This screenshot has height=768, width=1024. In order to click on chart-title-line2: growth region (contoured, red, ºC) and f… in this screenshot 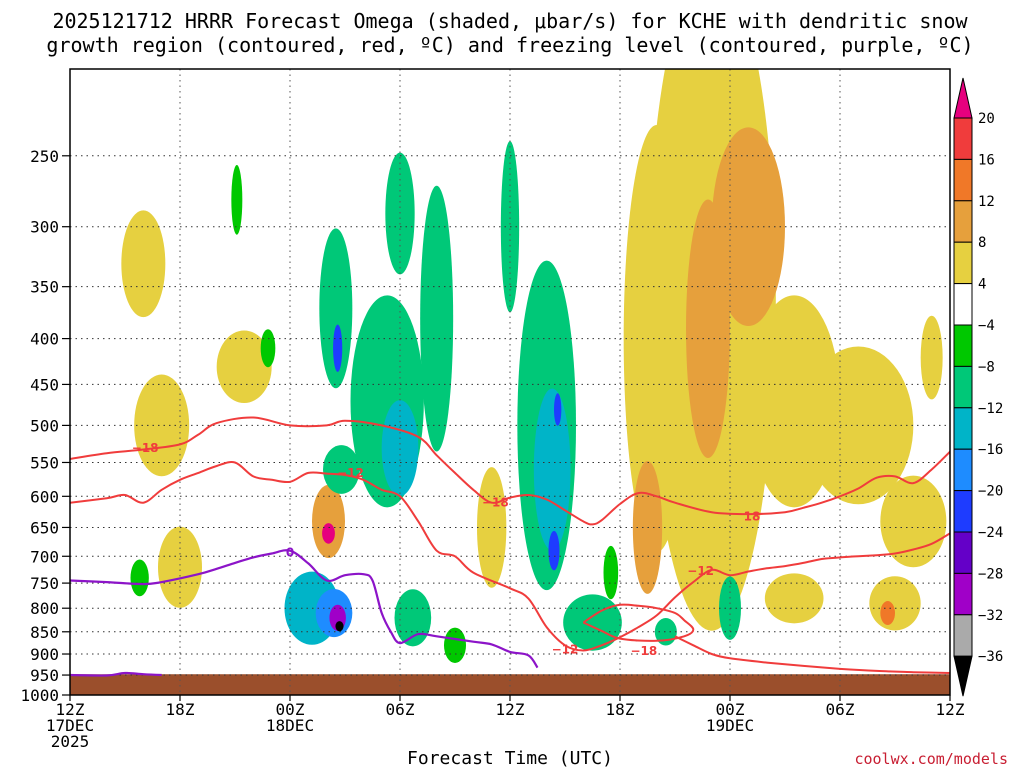, I will do `click(509, 45)`.